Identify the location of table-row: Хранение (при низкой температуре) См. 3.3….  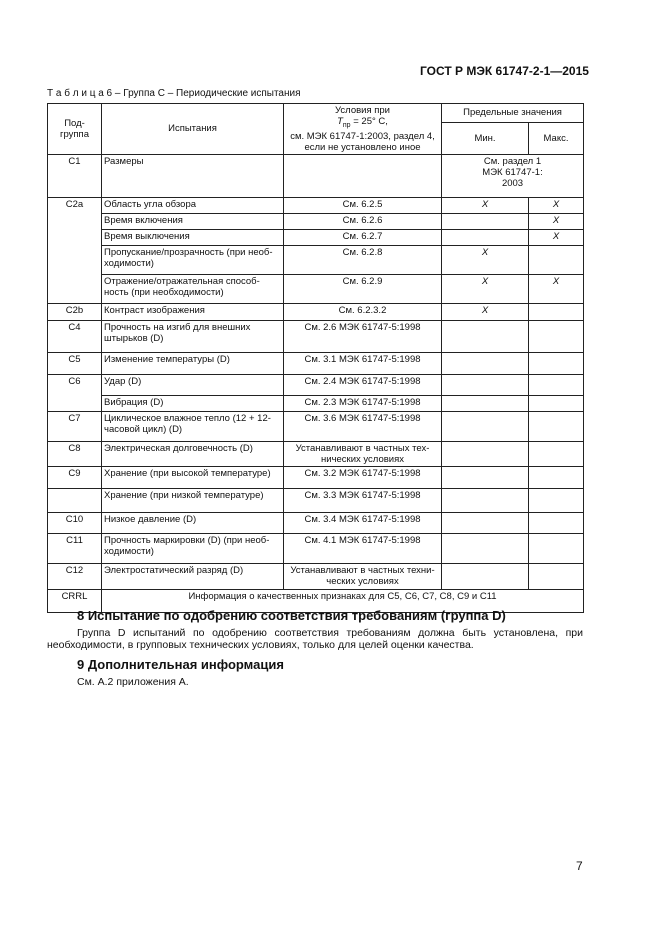
(316, 500).